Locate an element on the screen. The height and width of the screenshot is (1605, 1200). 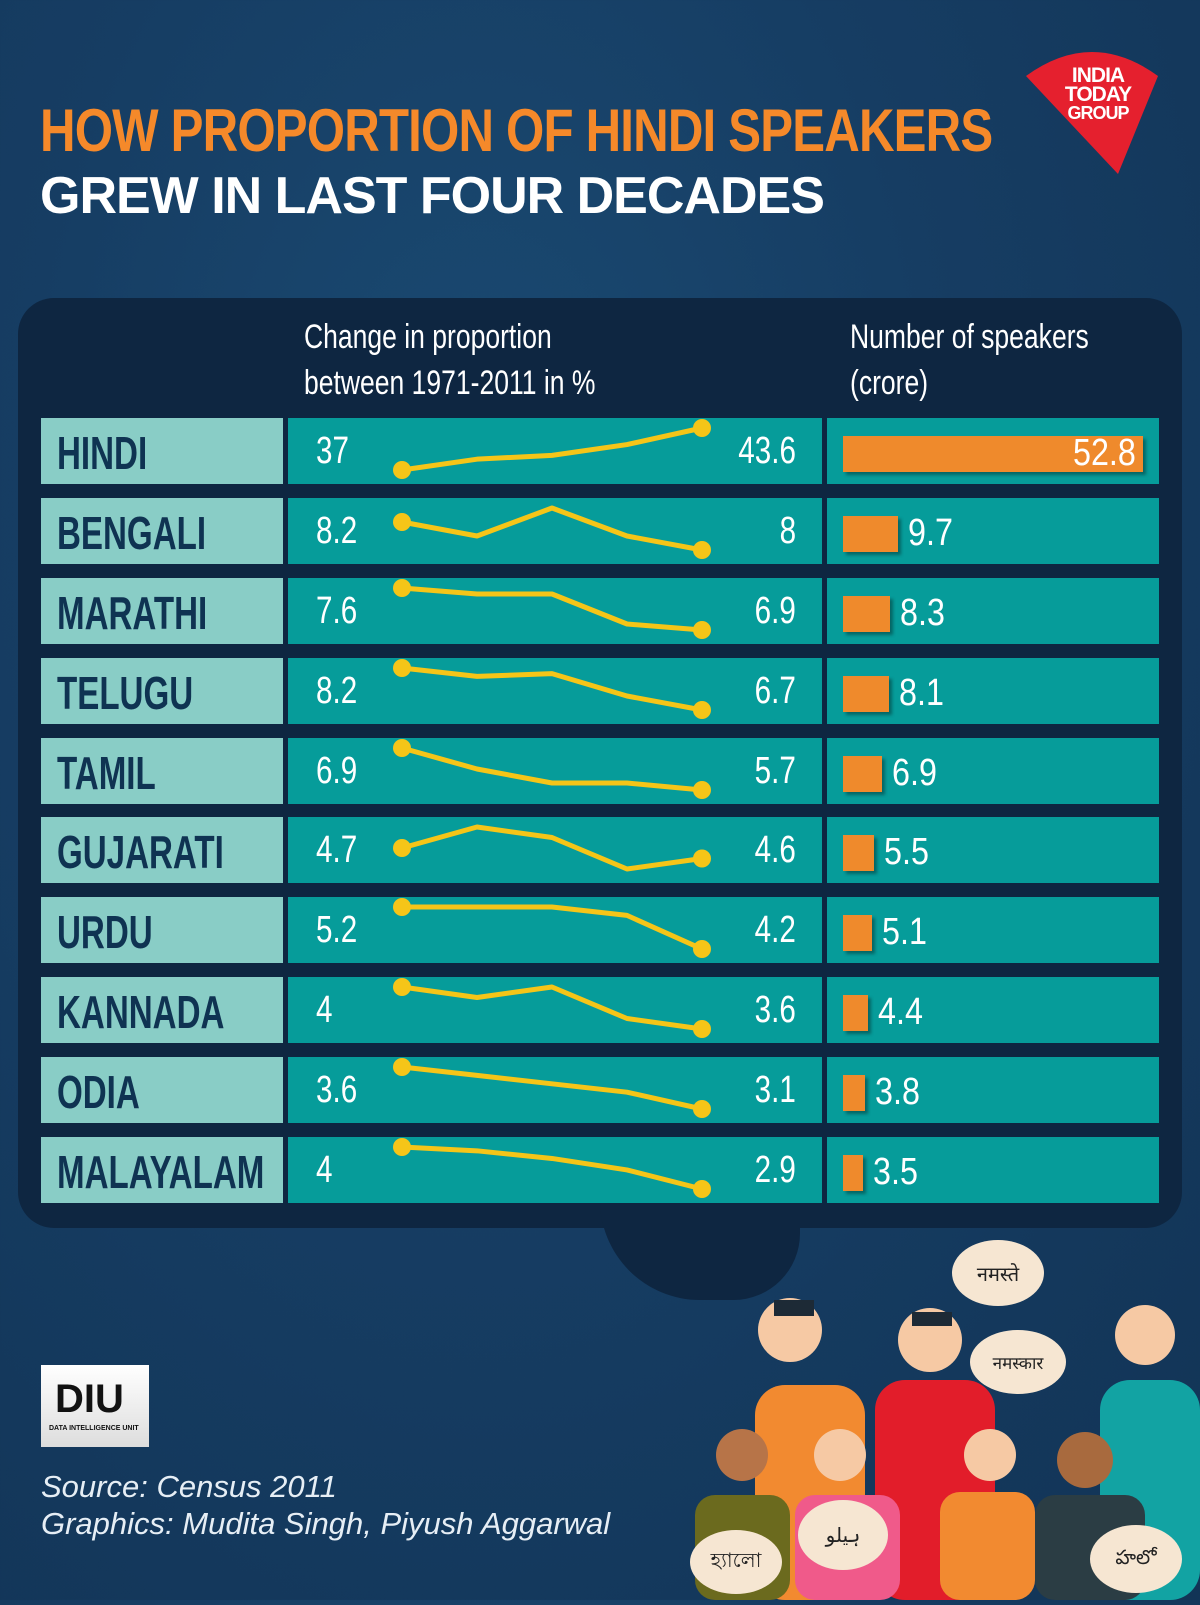
speakers-cell: 3.5 is located at coordinates (993, 1170).